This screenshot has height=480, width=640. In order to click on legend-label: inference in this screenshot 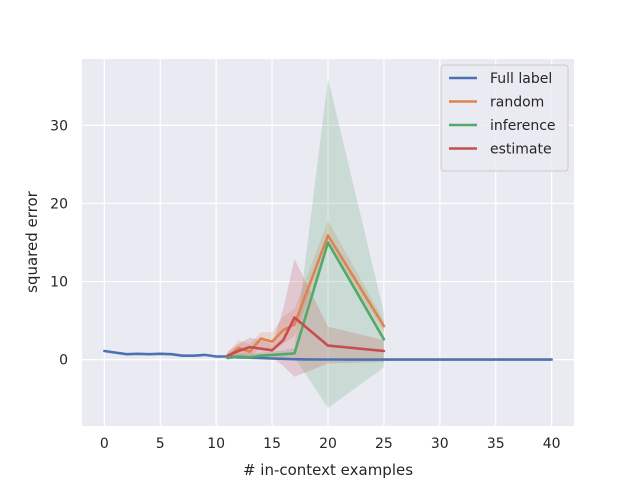, I will do `click(523, 126)`.